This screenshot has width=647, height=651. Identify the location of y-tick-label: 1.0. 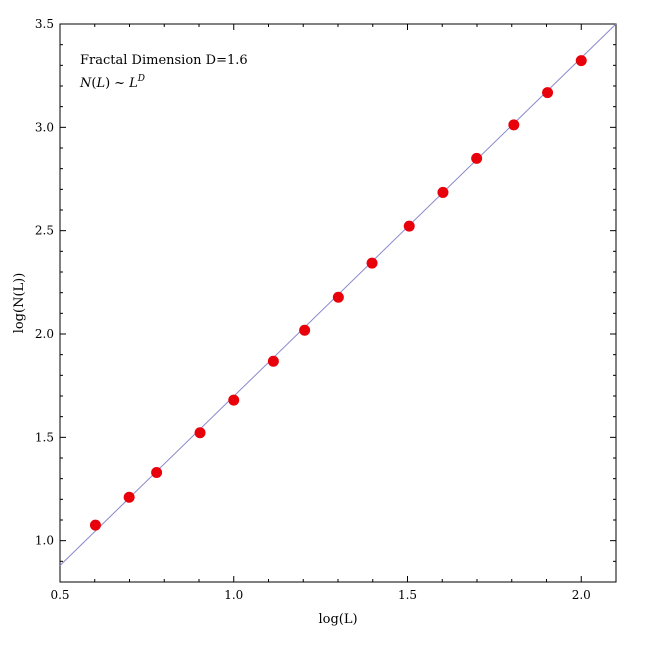
(44, 541).